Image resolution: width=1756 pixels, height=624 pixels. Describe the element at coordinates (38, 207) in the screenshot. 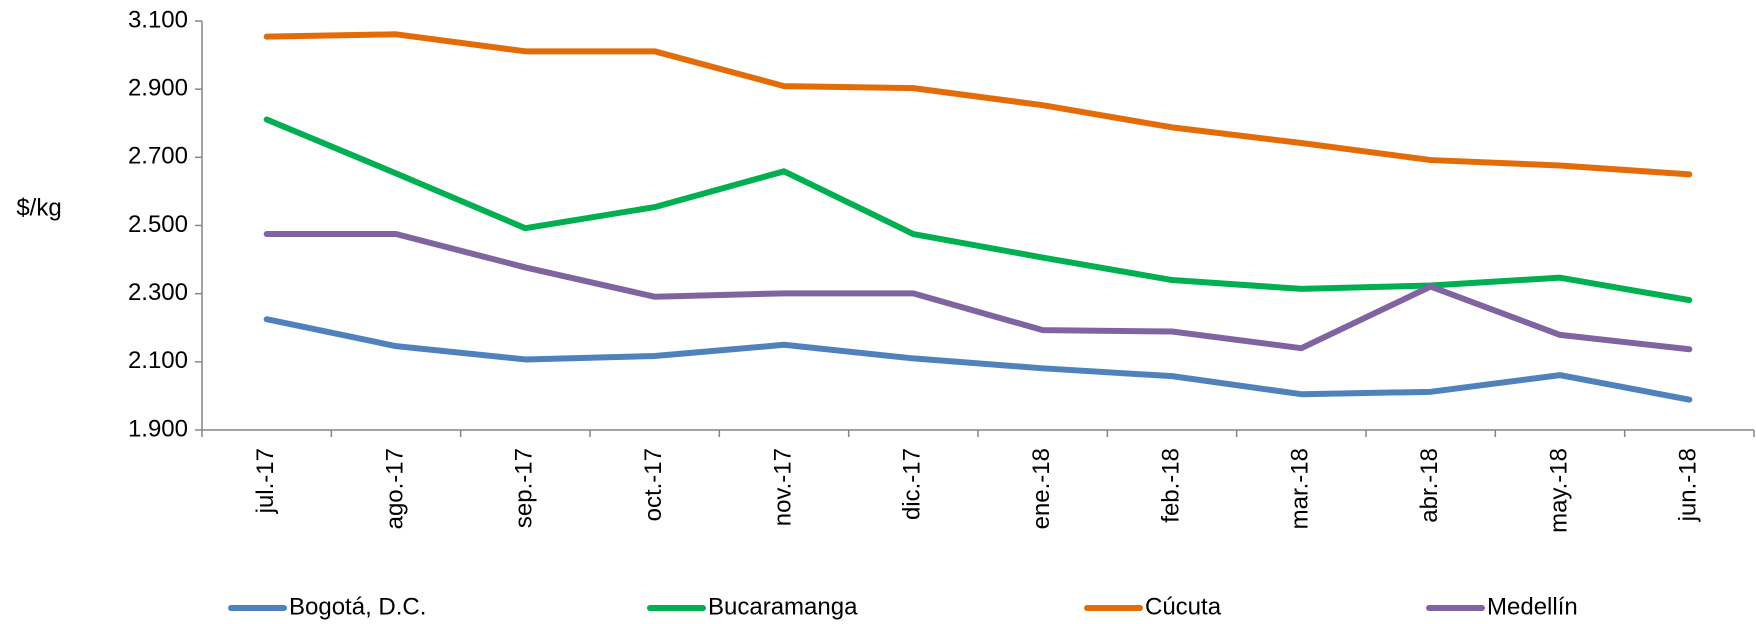

I see `y-axis-label: $/kg` at that location.